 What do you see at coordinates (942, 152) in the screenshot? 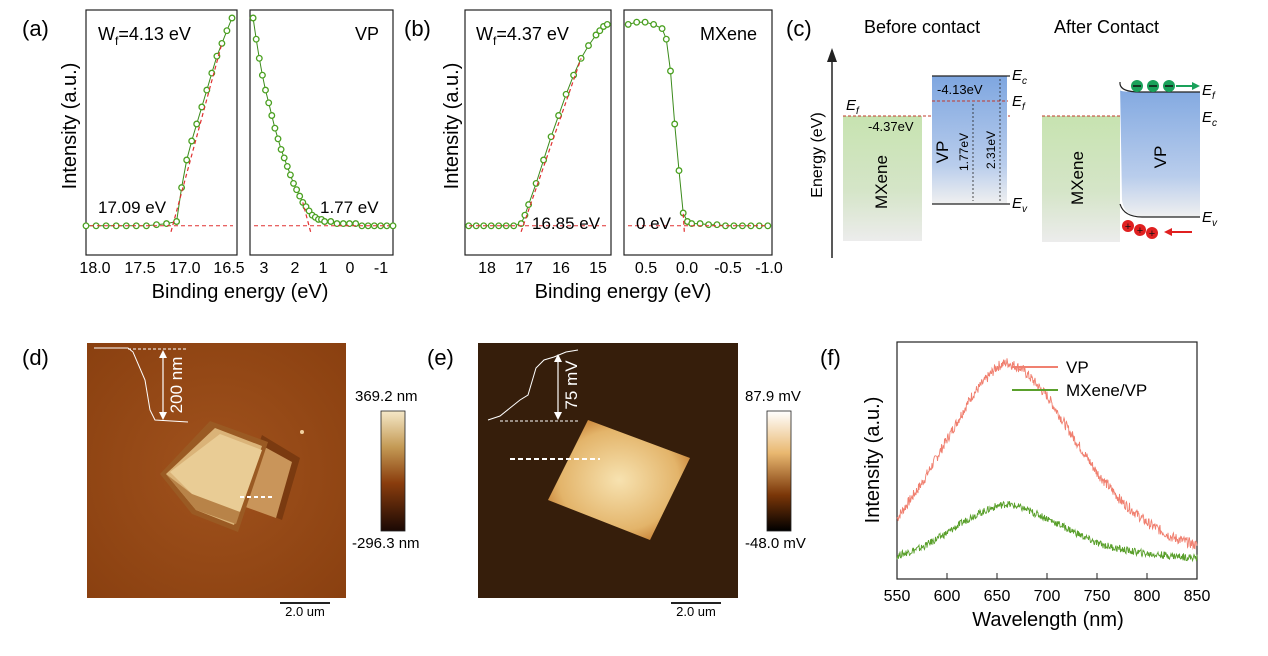
I see `vp-label-before: VP` at bounding box center [942, 152].